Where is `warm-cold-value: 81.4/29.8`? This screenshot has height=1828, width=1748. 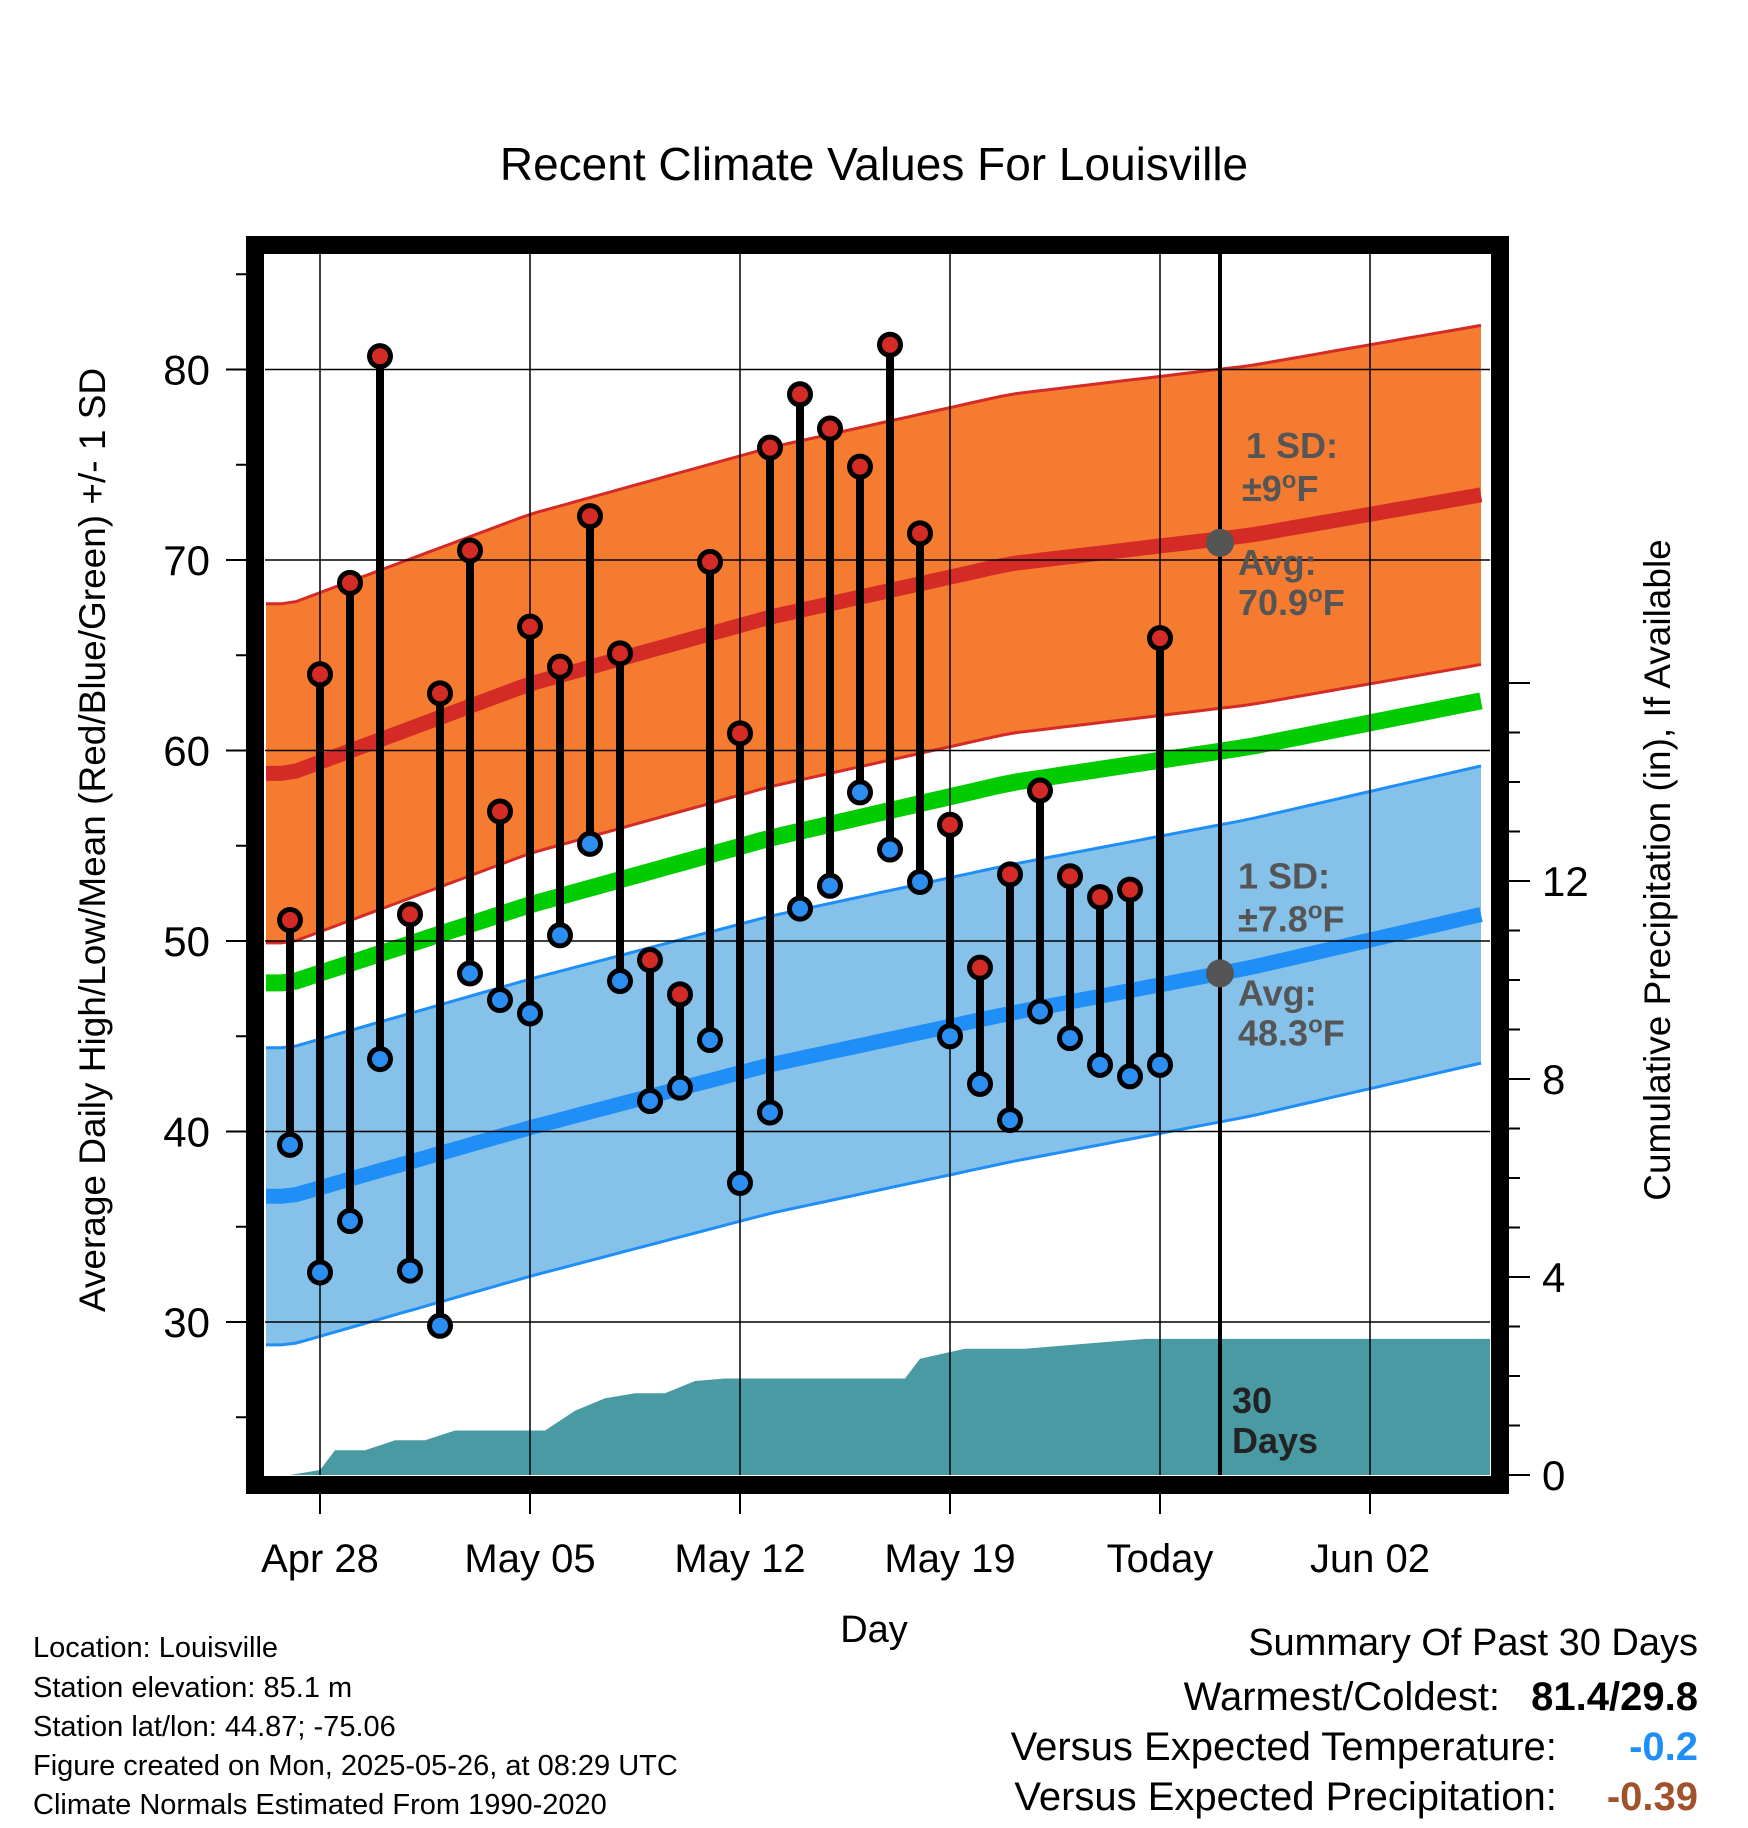 warm-cold-value: 81.4/29.8 is located at coordinates (1614, 1697).